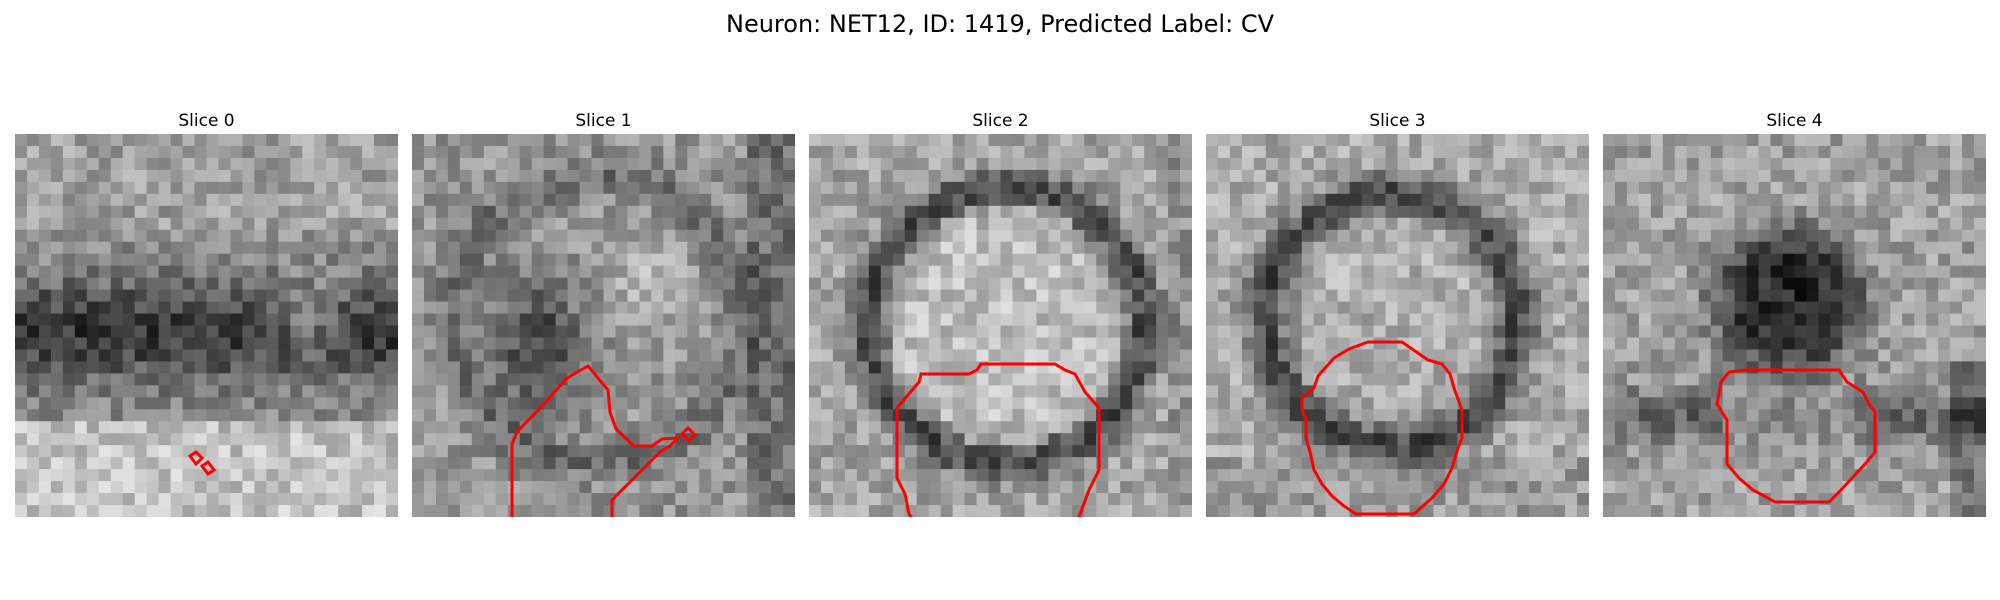 The image size is (2000, 600). I want to click on slice-panel-2: Slice 2, so click(1000, 312).